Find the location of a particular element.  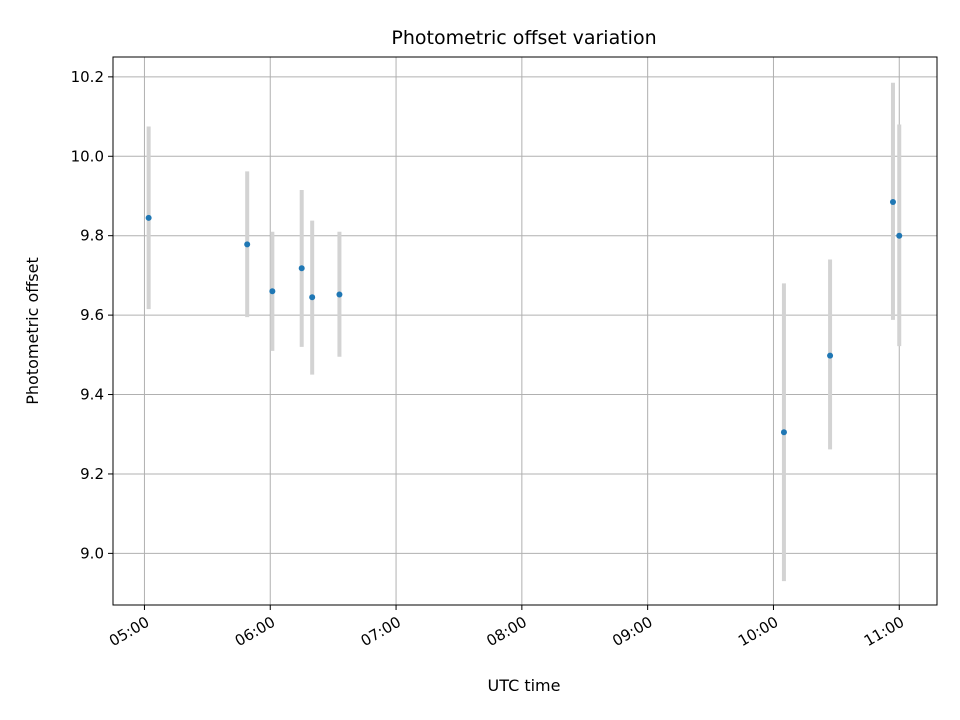

x-tick-label: 08:00 is located at coordinates (506, 631).